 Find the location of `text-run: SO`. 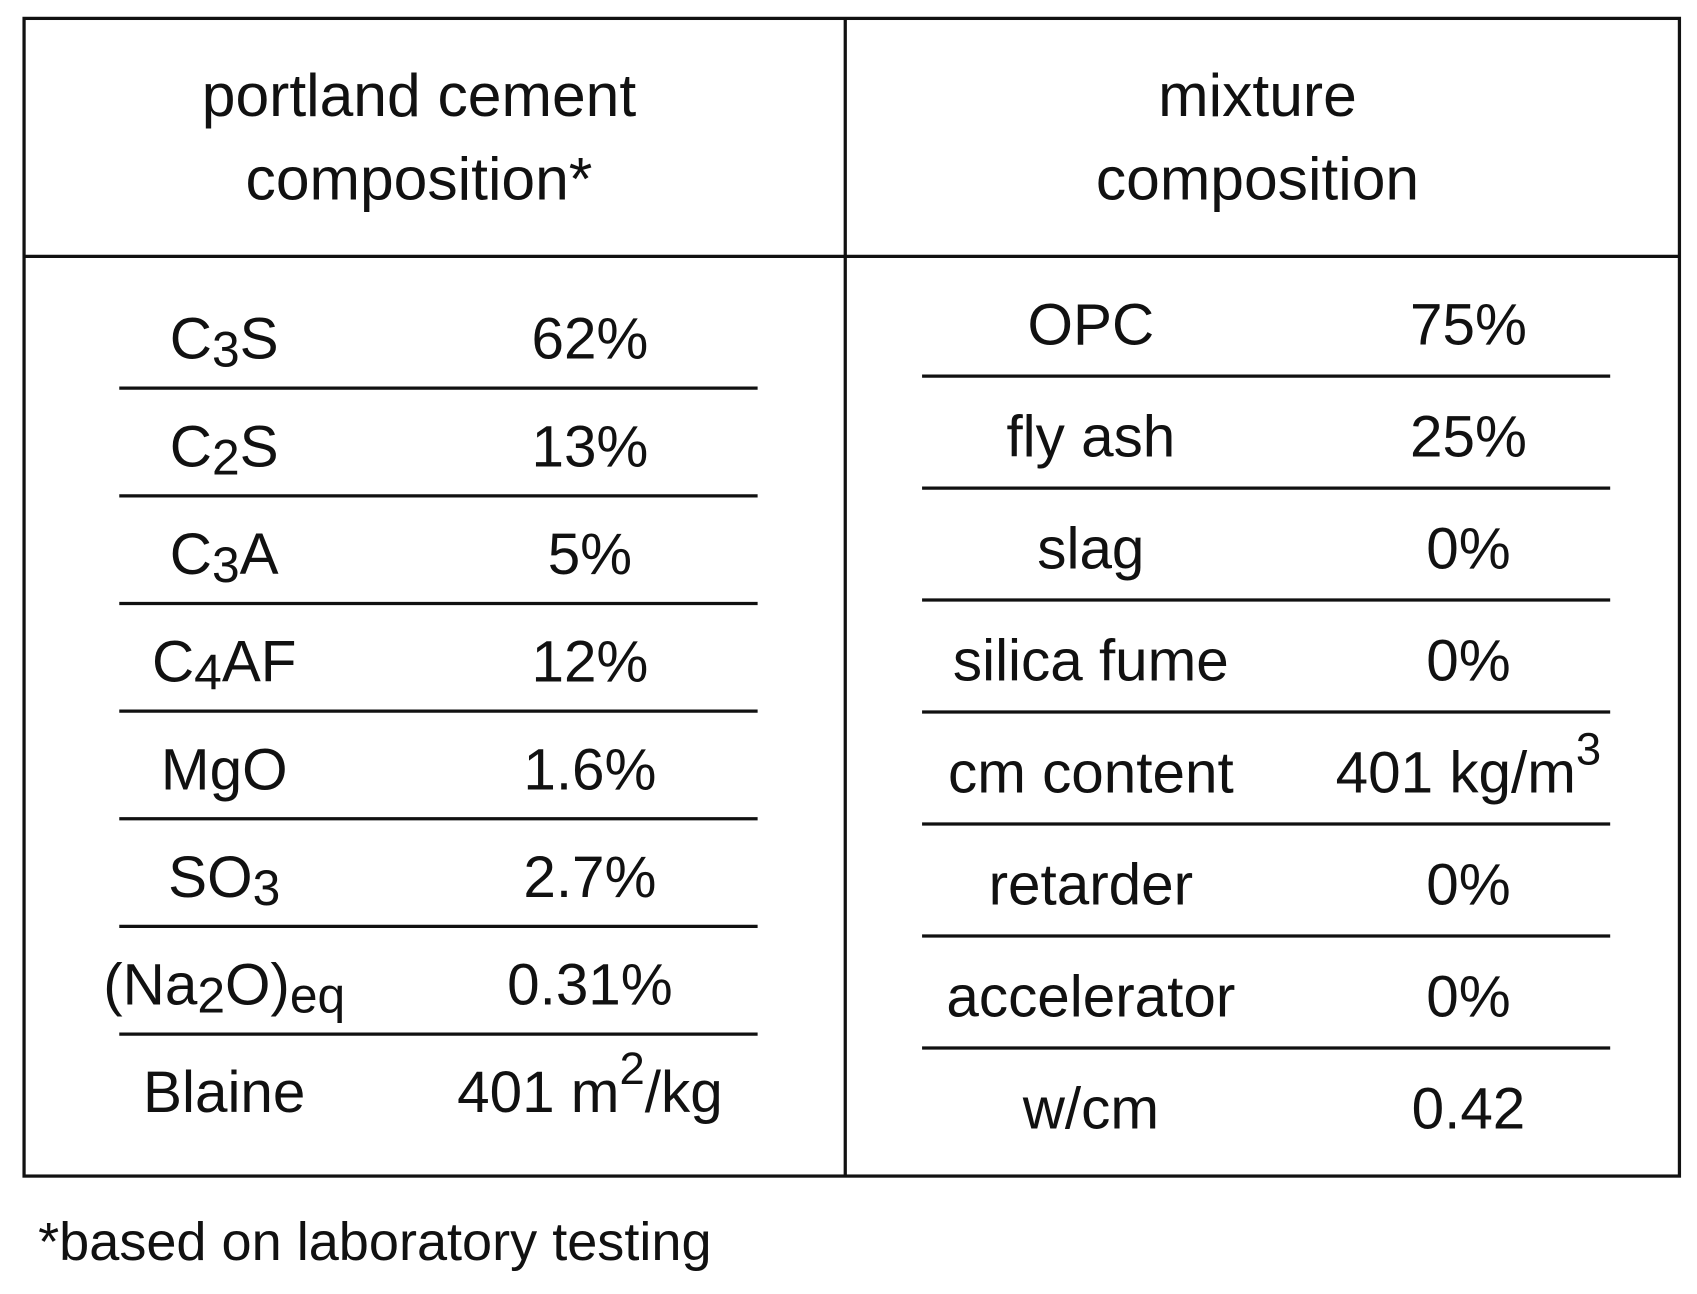

text-run: SO is located at coordinates (210, 876).